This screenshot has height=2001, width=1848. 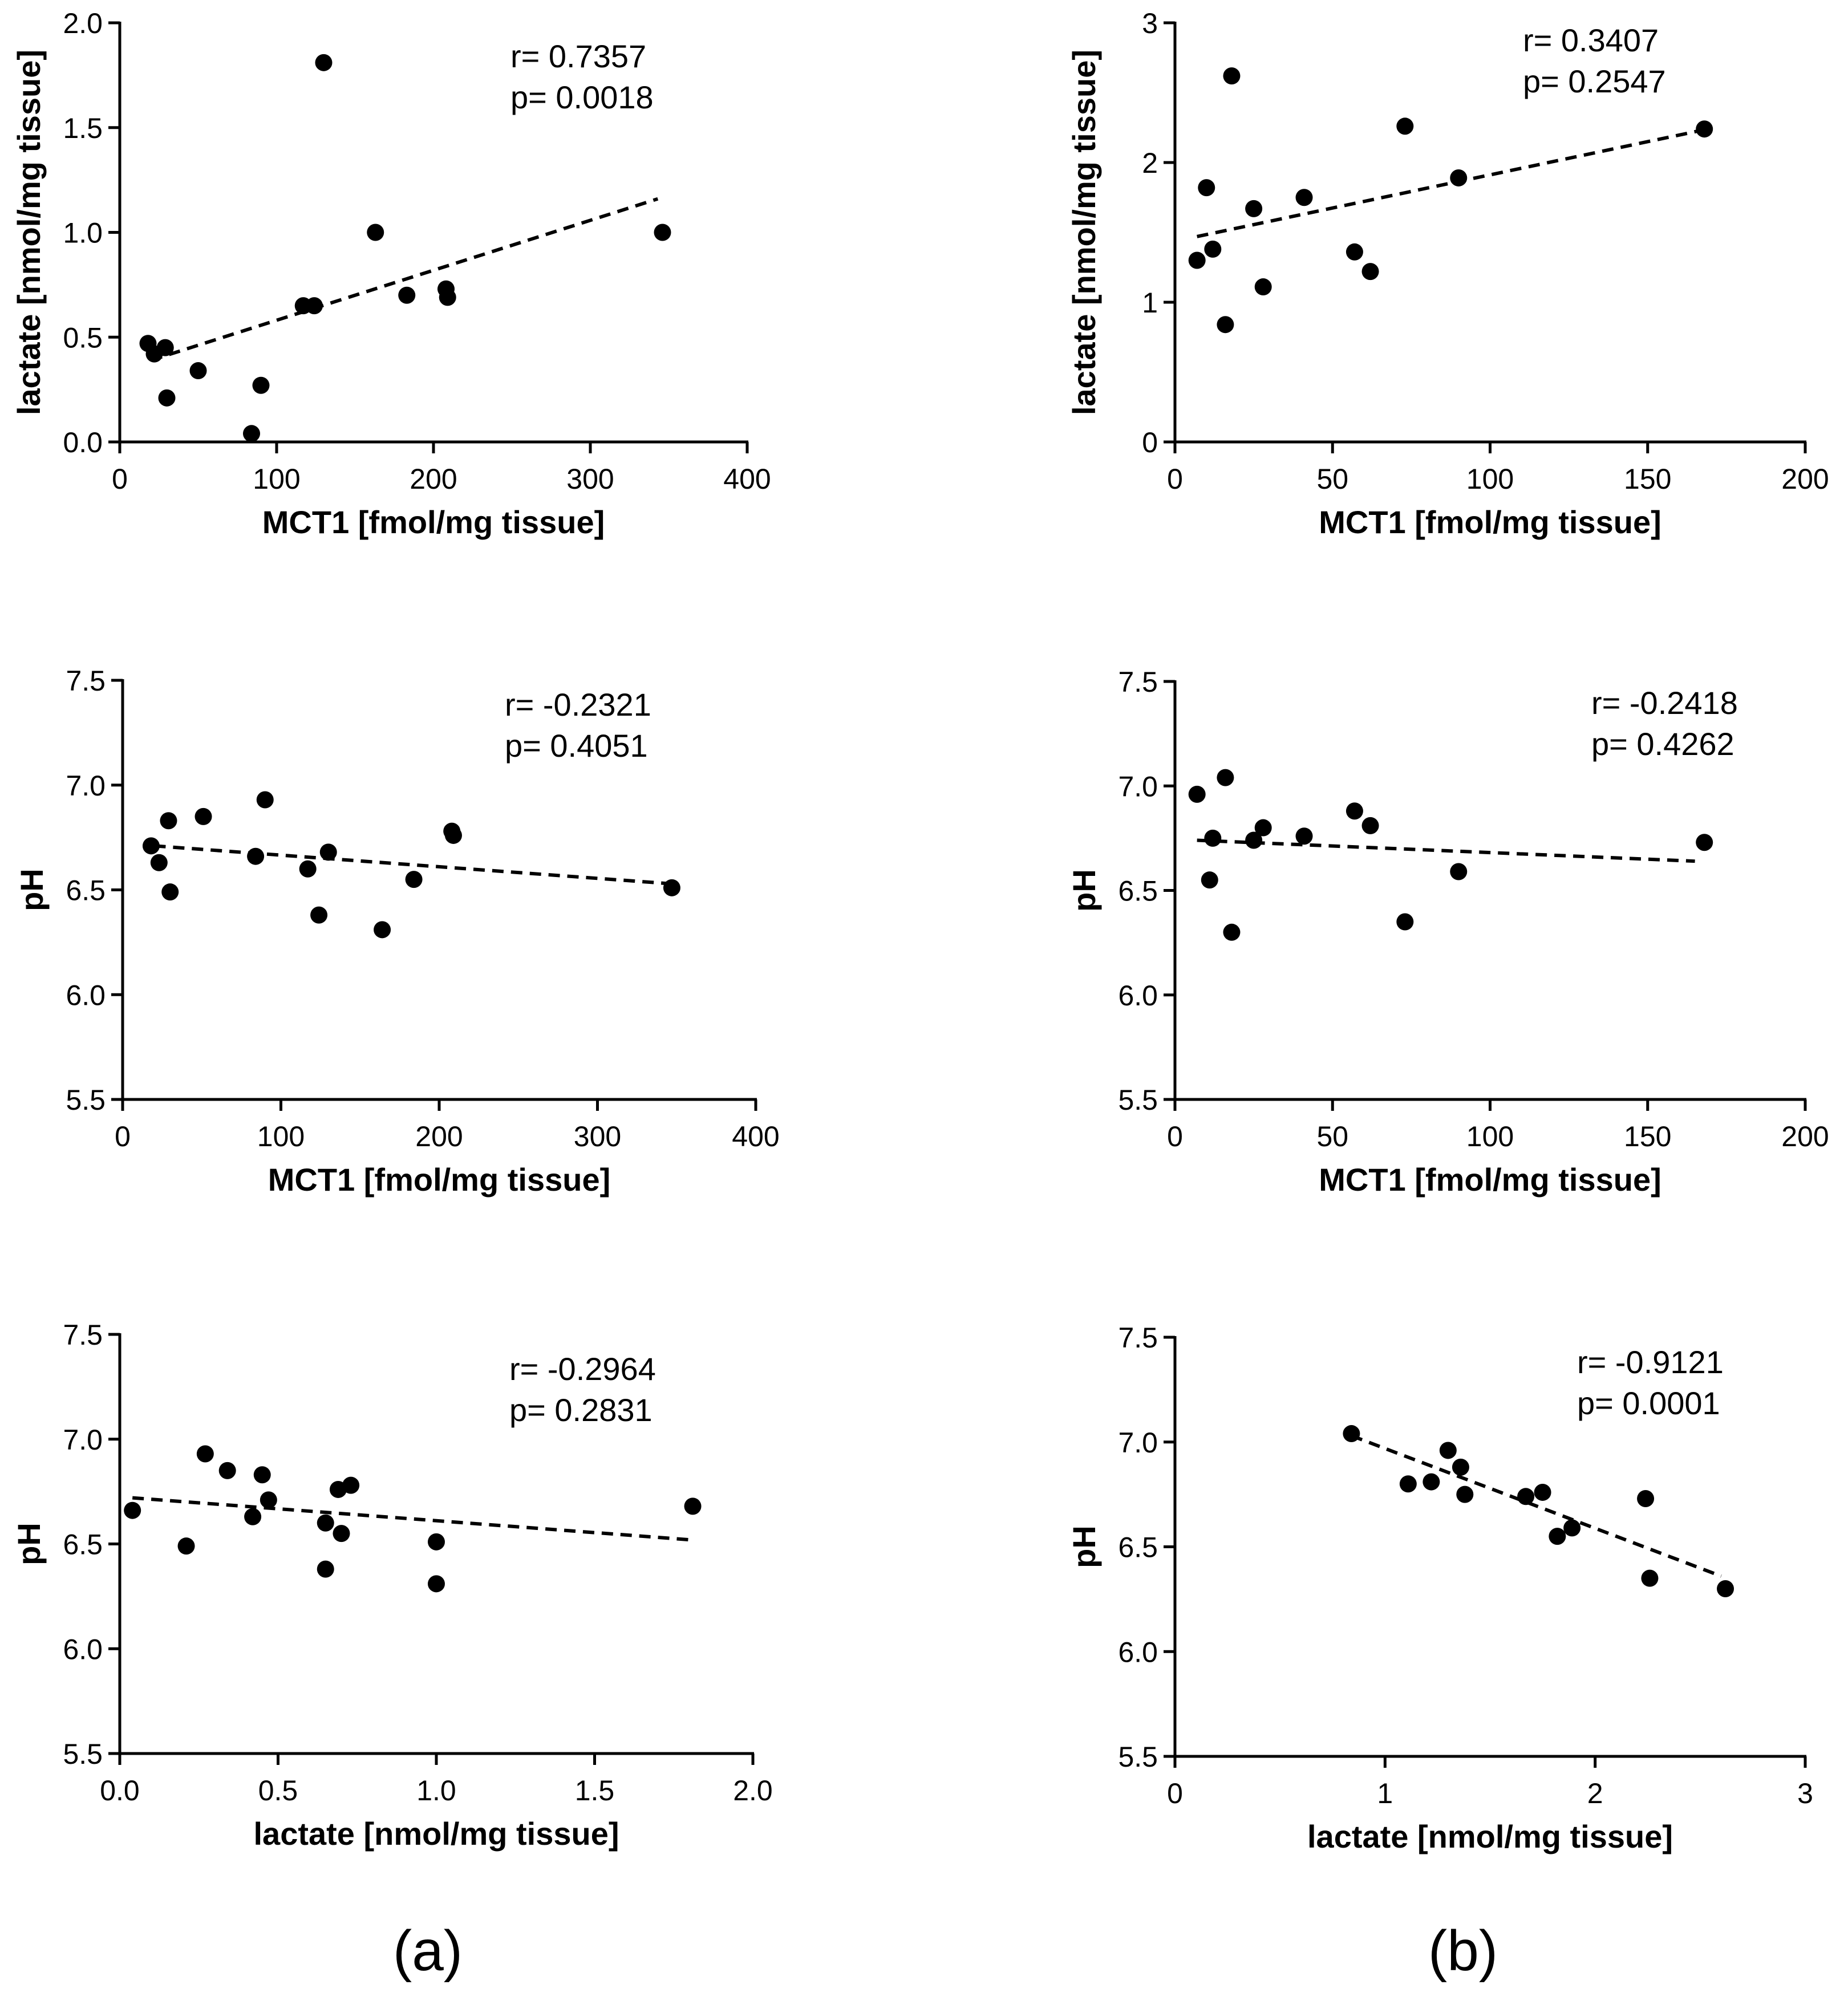 What do you see at coordinates (436, 1834) in the screenshot?
I see `x-axis-label: lactate [nmol/mg tissue]` at bounding box center [436, 1834].